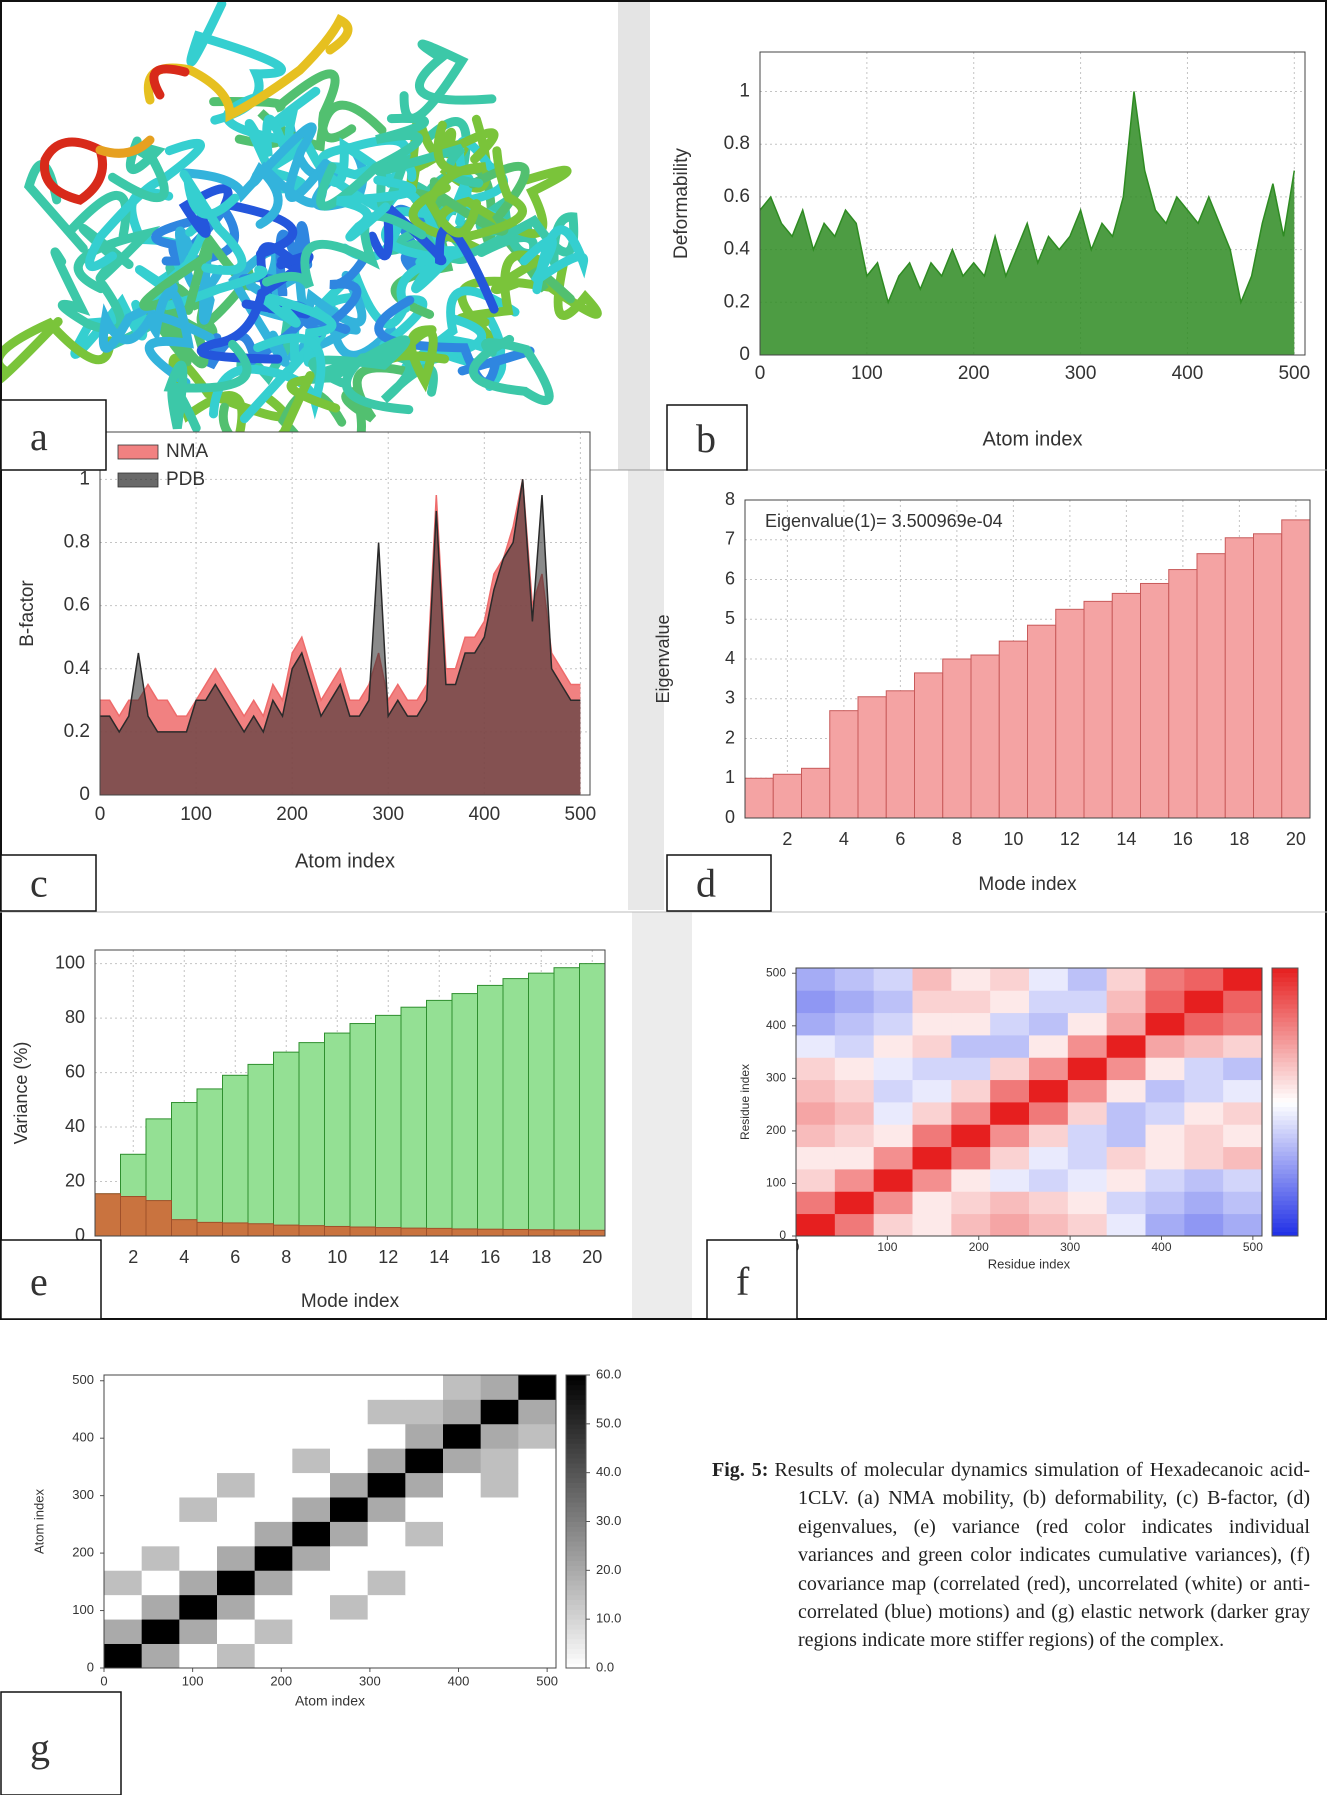 This screenshot has width=1327, height=1795. Describe the element at coordinates (40, 1747) in the screenshot. I see `panel-label: g` at that location.